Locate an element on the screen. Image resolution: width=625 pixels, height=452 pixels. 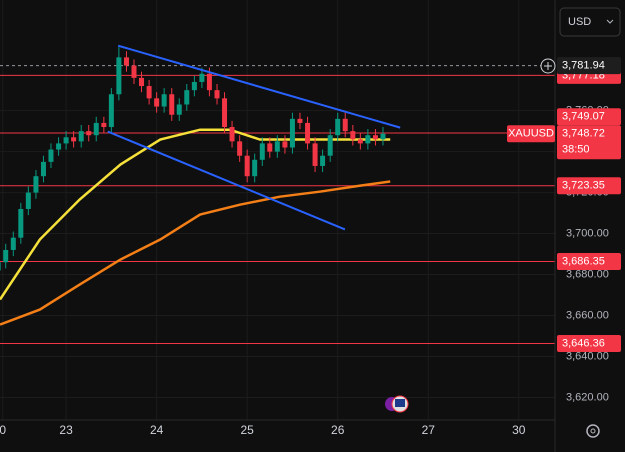
x-tick-label: 25 is located at coordinates (247, 430).